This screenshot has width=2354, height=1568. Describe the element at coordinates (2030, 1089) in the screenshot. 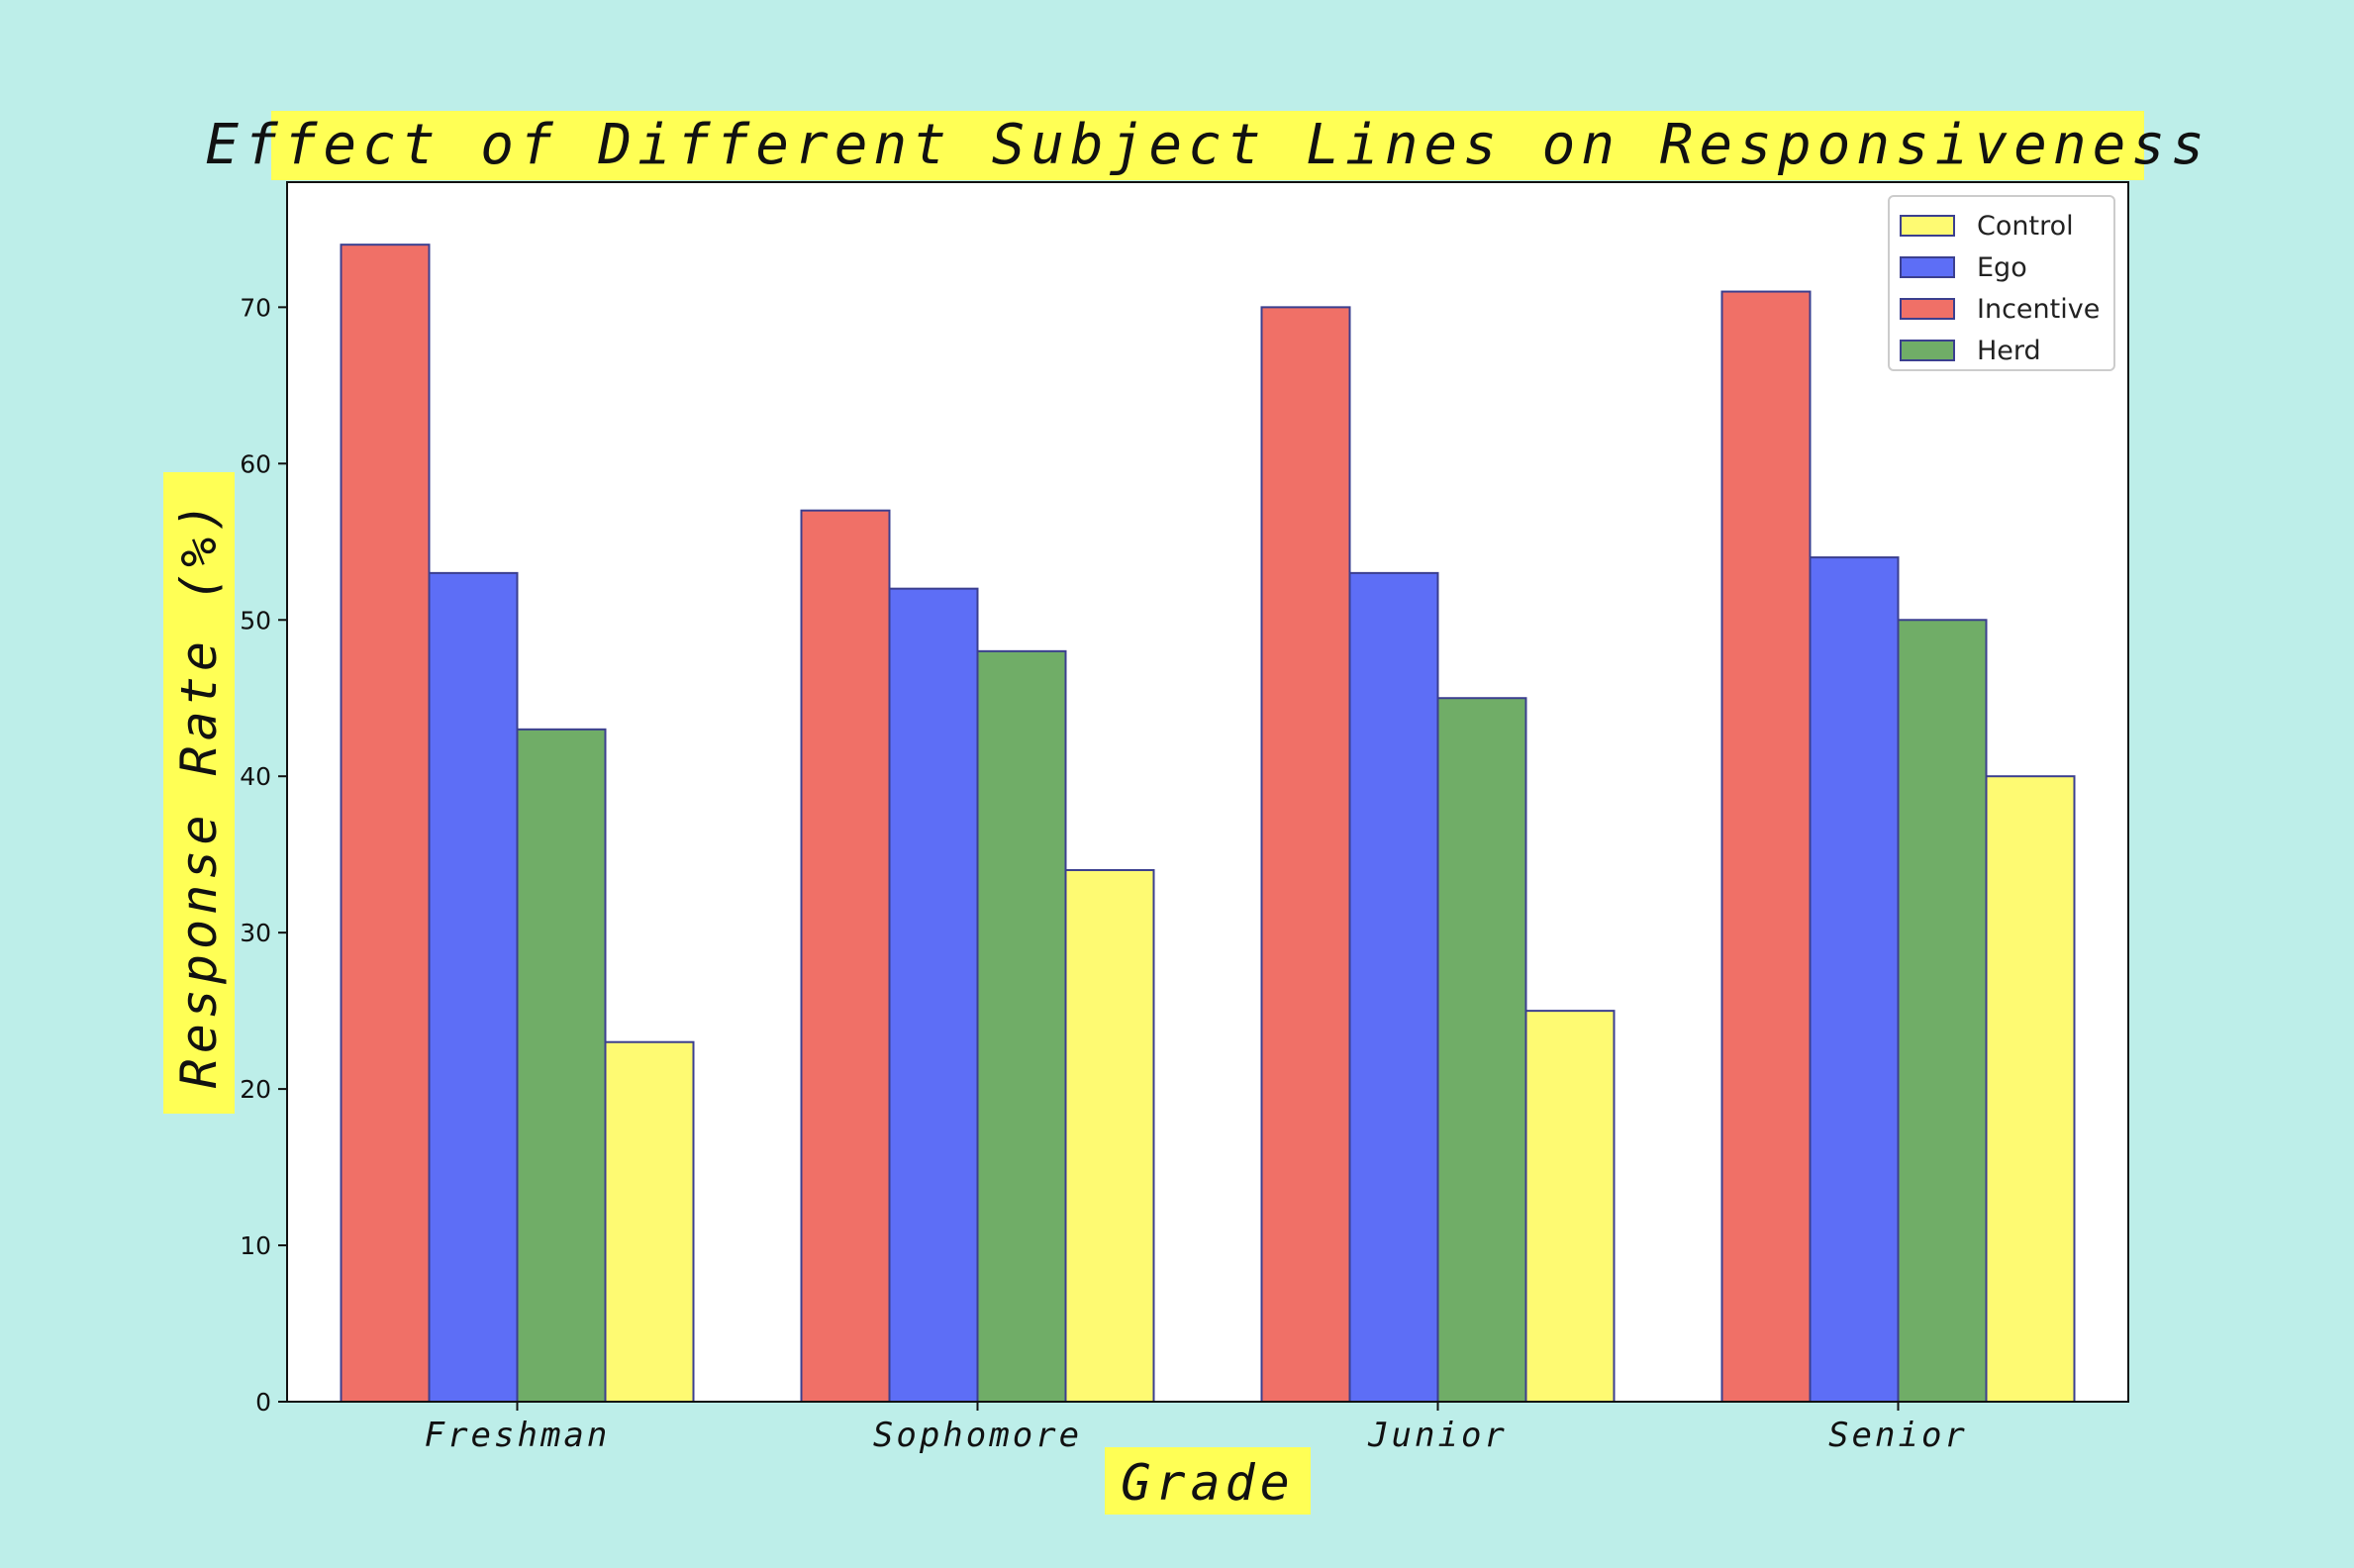

I see `bar-control-senior` at that location.